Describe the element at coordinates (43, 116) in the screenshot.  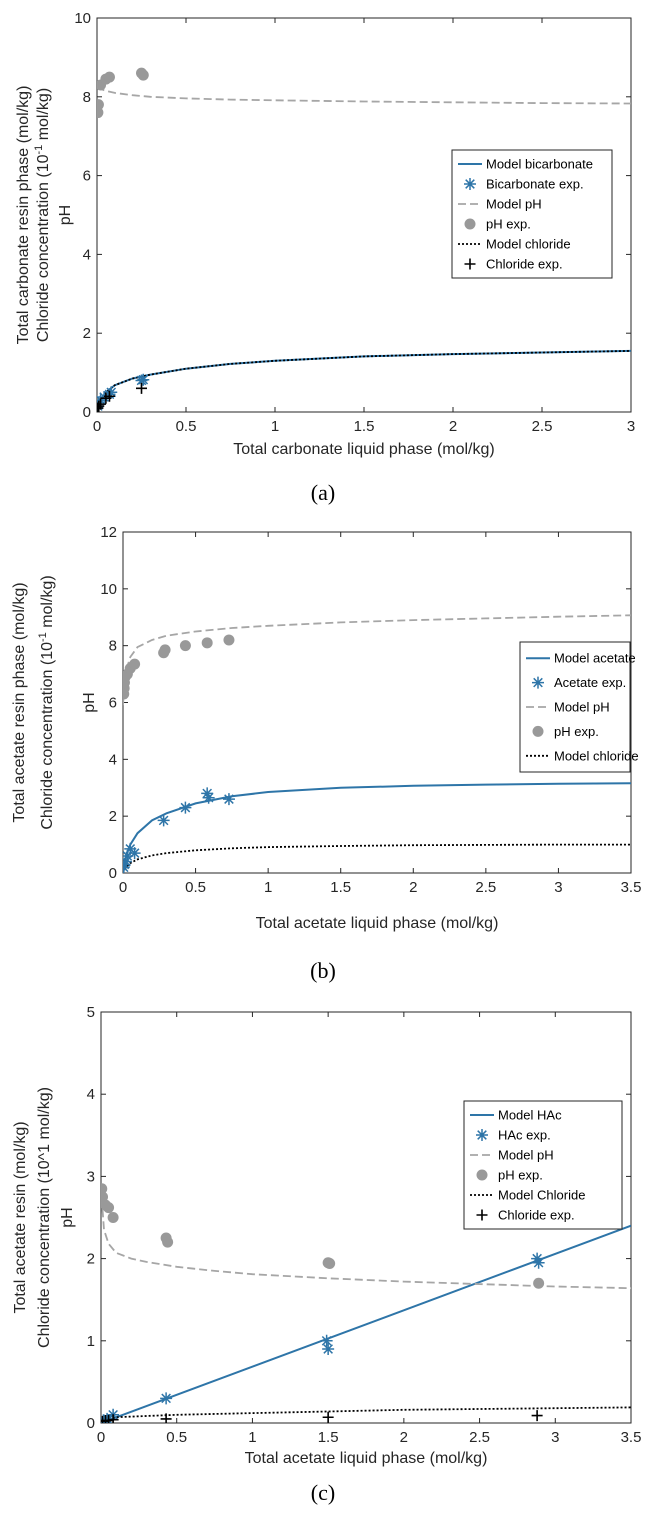
I see `y-label-part: mol/kg)` at that location.